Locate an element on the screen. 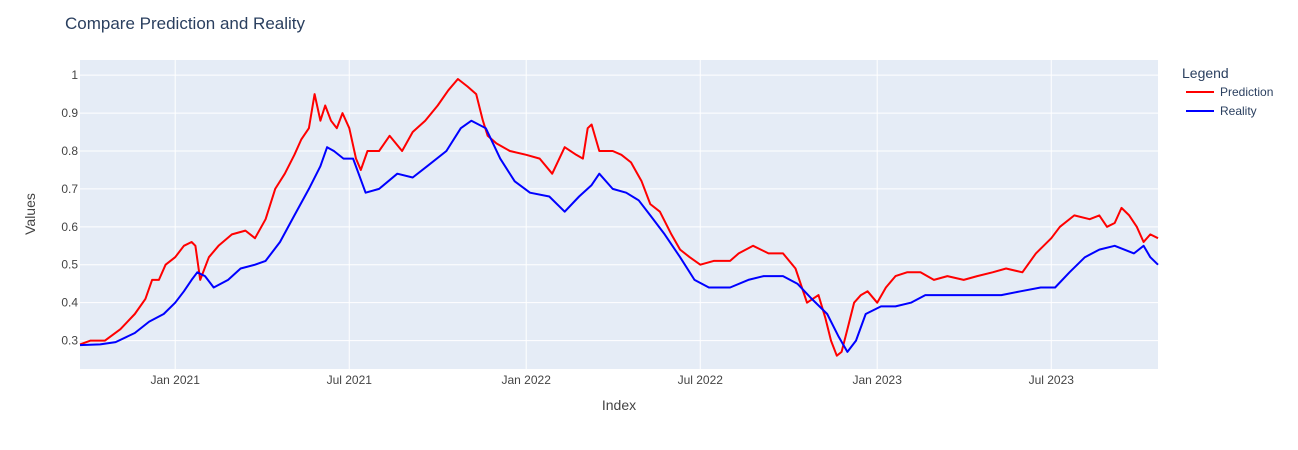 The image size is (1298, 450). y-tick-label: 0.4 is located at coordinates (69, 303).